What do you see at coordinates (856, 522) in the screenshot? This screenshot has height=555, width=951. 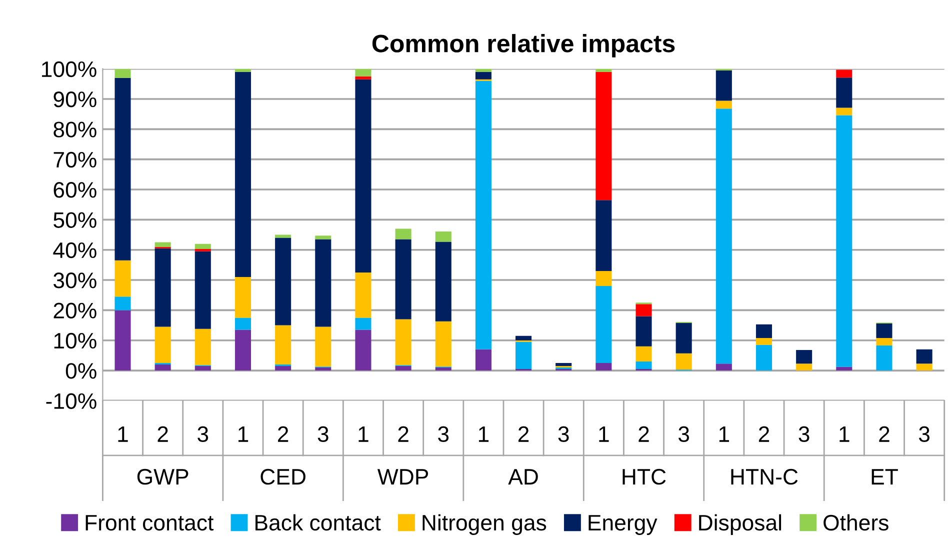 I see `legend-label: Others` at bounding box center [856, 522].